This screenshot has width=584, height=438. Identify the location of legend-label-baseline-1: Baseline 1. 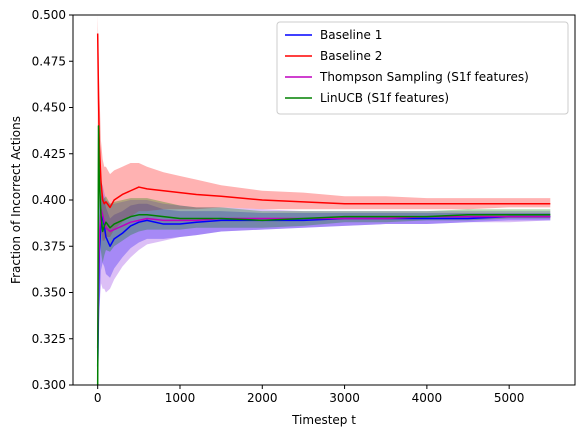
(351, 35).